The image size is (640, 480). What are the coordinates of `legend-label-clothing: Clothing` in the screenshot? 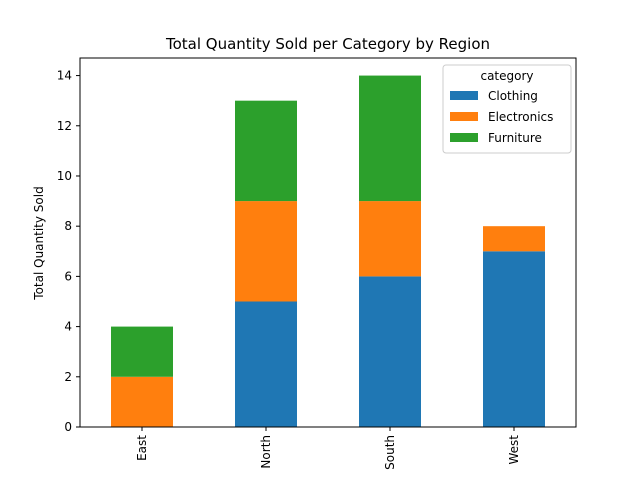 It's located at (513, 96).